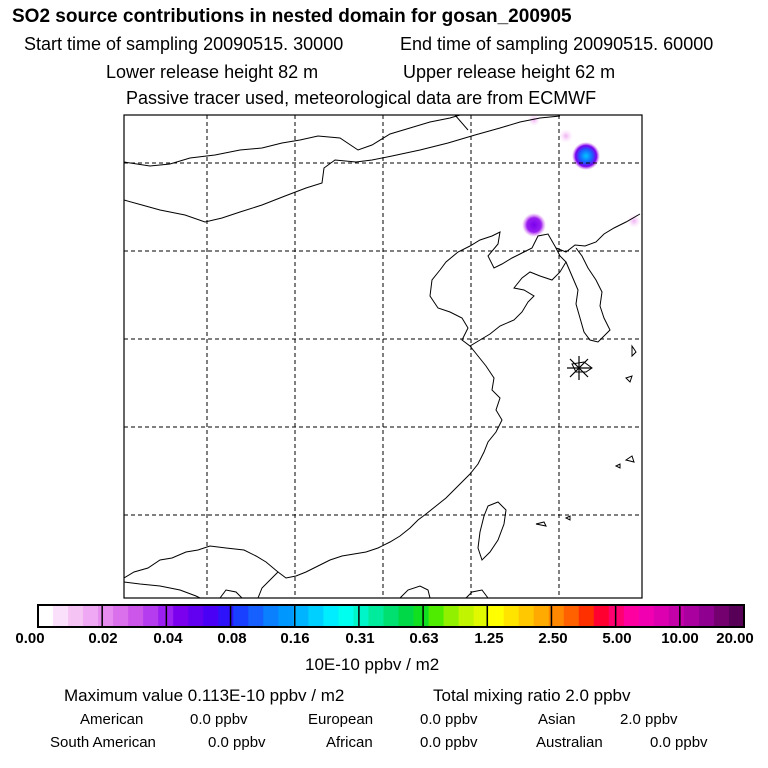 This screenshot has height=768, width=768. What do you see at coordinates (449, 719) in the screenshot?
I see `european-value: 0.0 ppbv` at bounding box center [449, 719].